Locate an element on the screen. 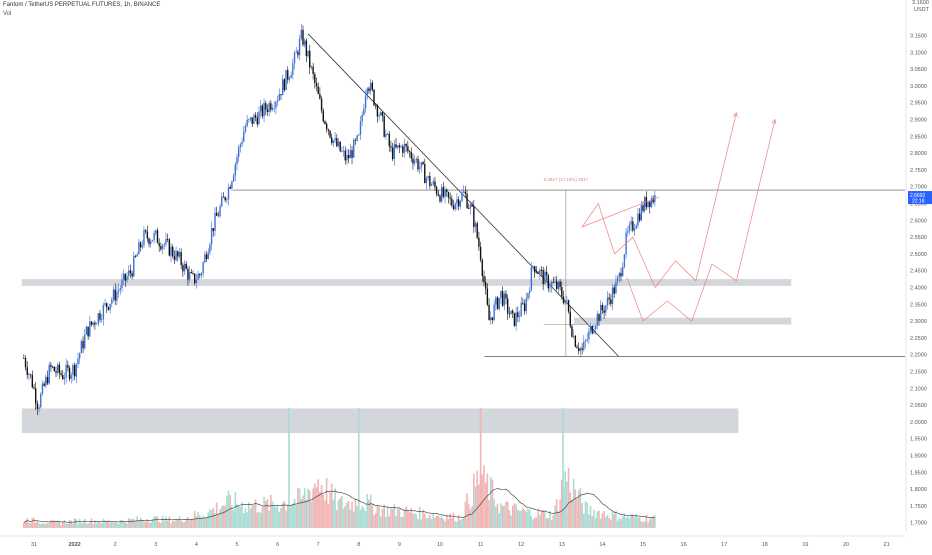 Image resolution: width=932 pixels, height=555 pixels. price-tick-label: 2.5000 is located at coordinates (918, 255).